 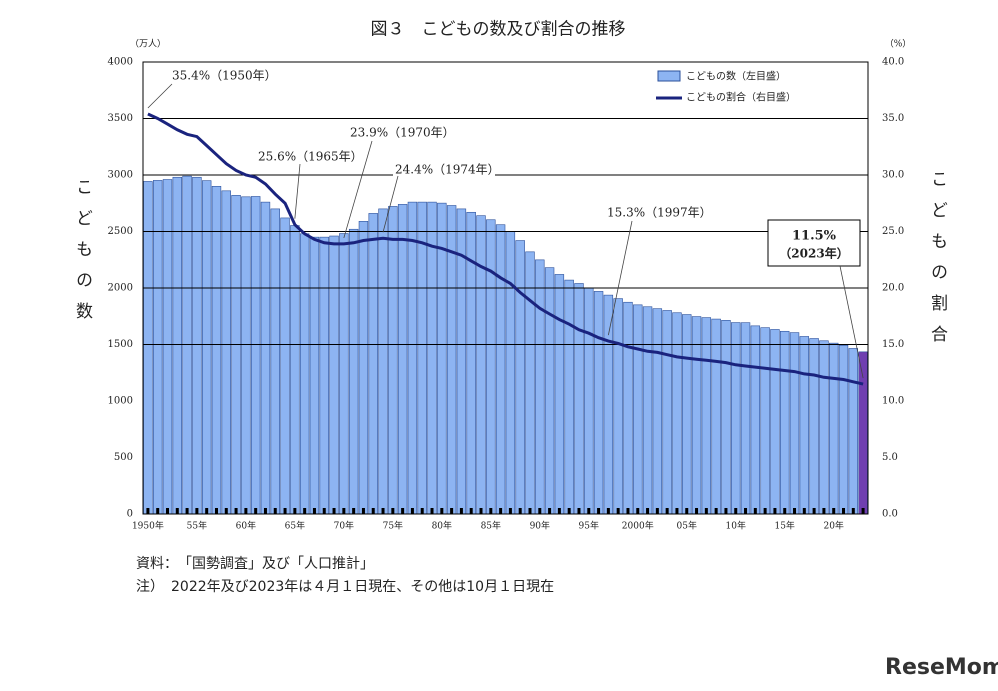 I want to click on y-title: こどもの数, so click(x=82, y=255).